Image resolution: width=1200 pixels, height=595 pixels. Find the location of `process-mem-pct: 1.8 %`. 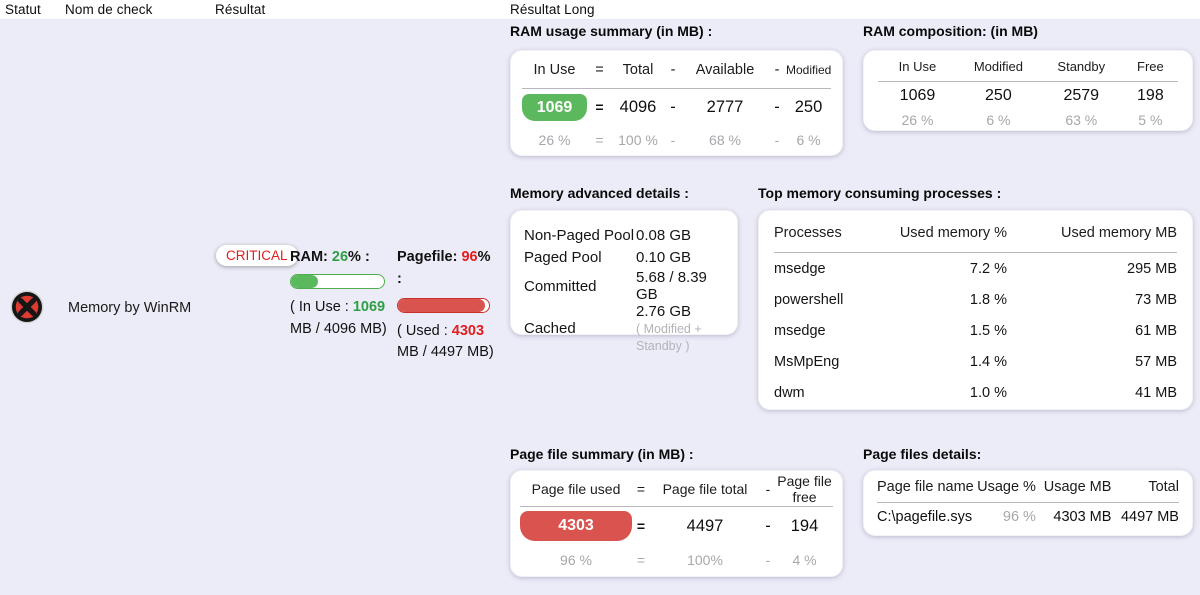

process-mem-pct: 1.8 % is located at coordinates (988, 299).